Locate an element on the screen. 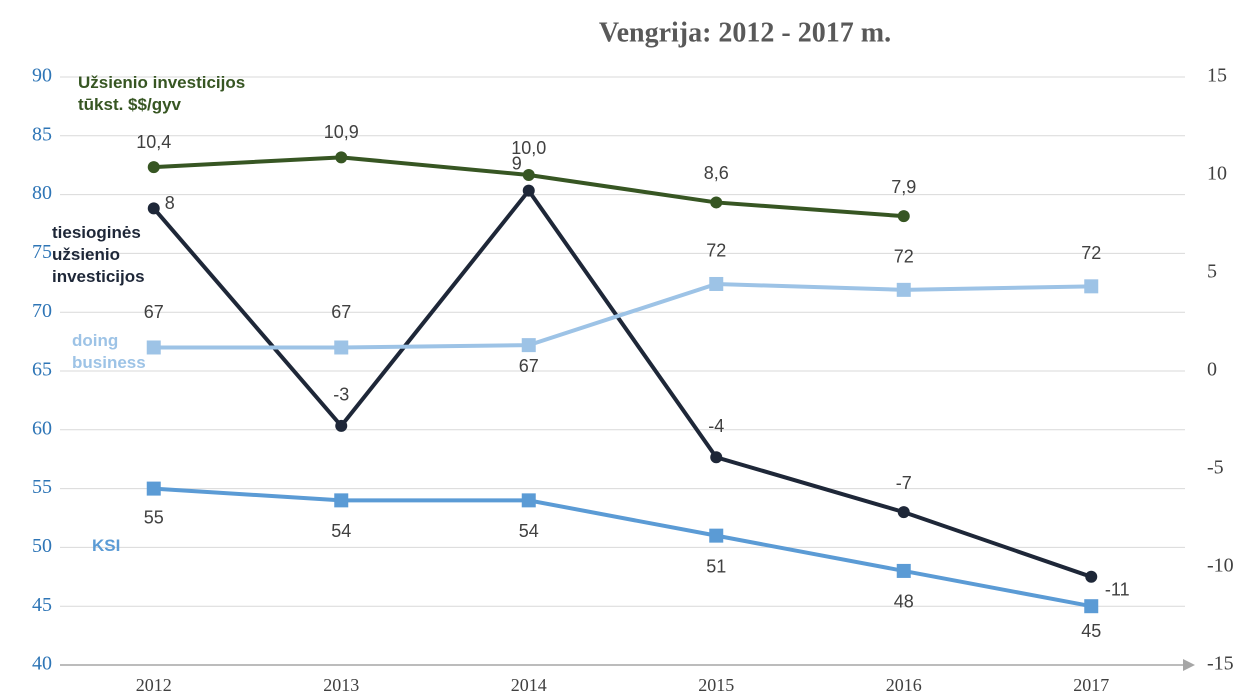  data-label: 51 is located at coordinates (716, 566).